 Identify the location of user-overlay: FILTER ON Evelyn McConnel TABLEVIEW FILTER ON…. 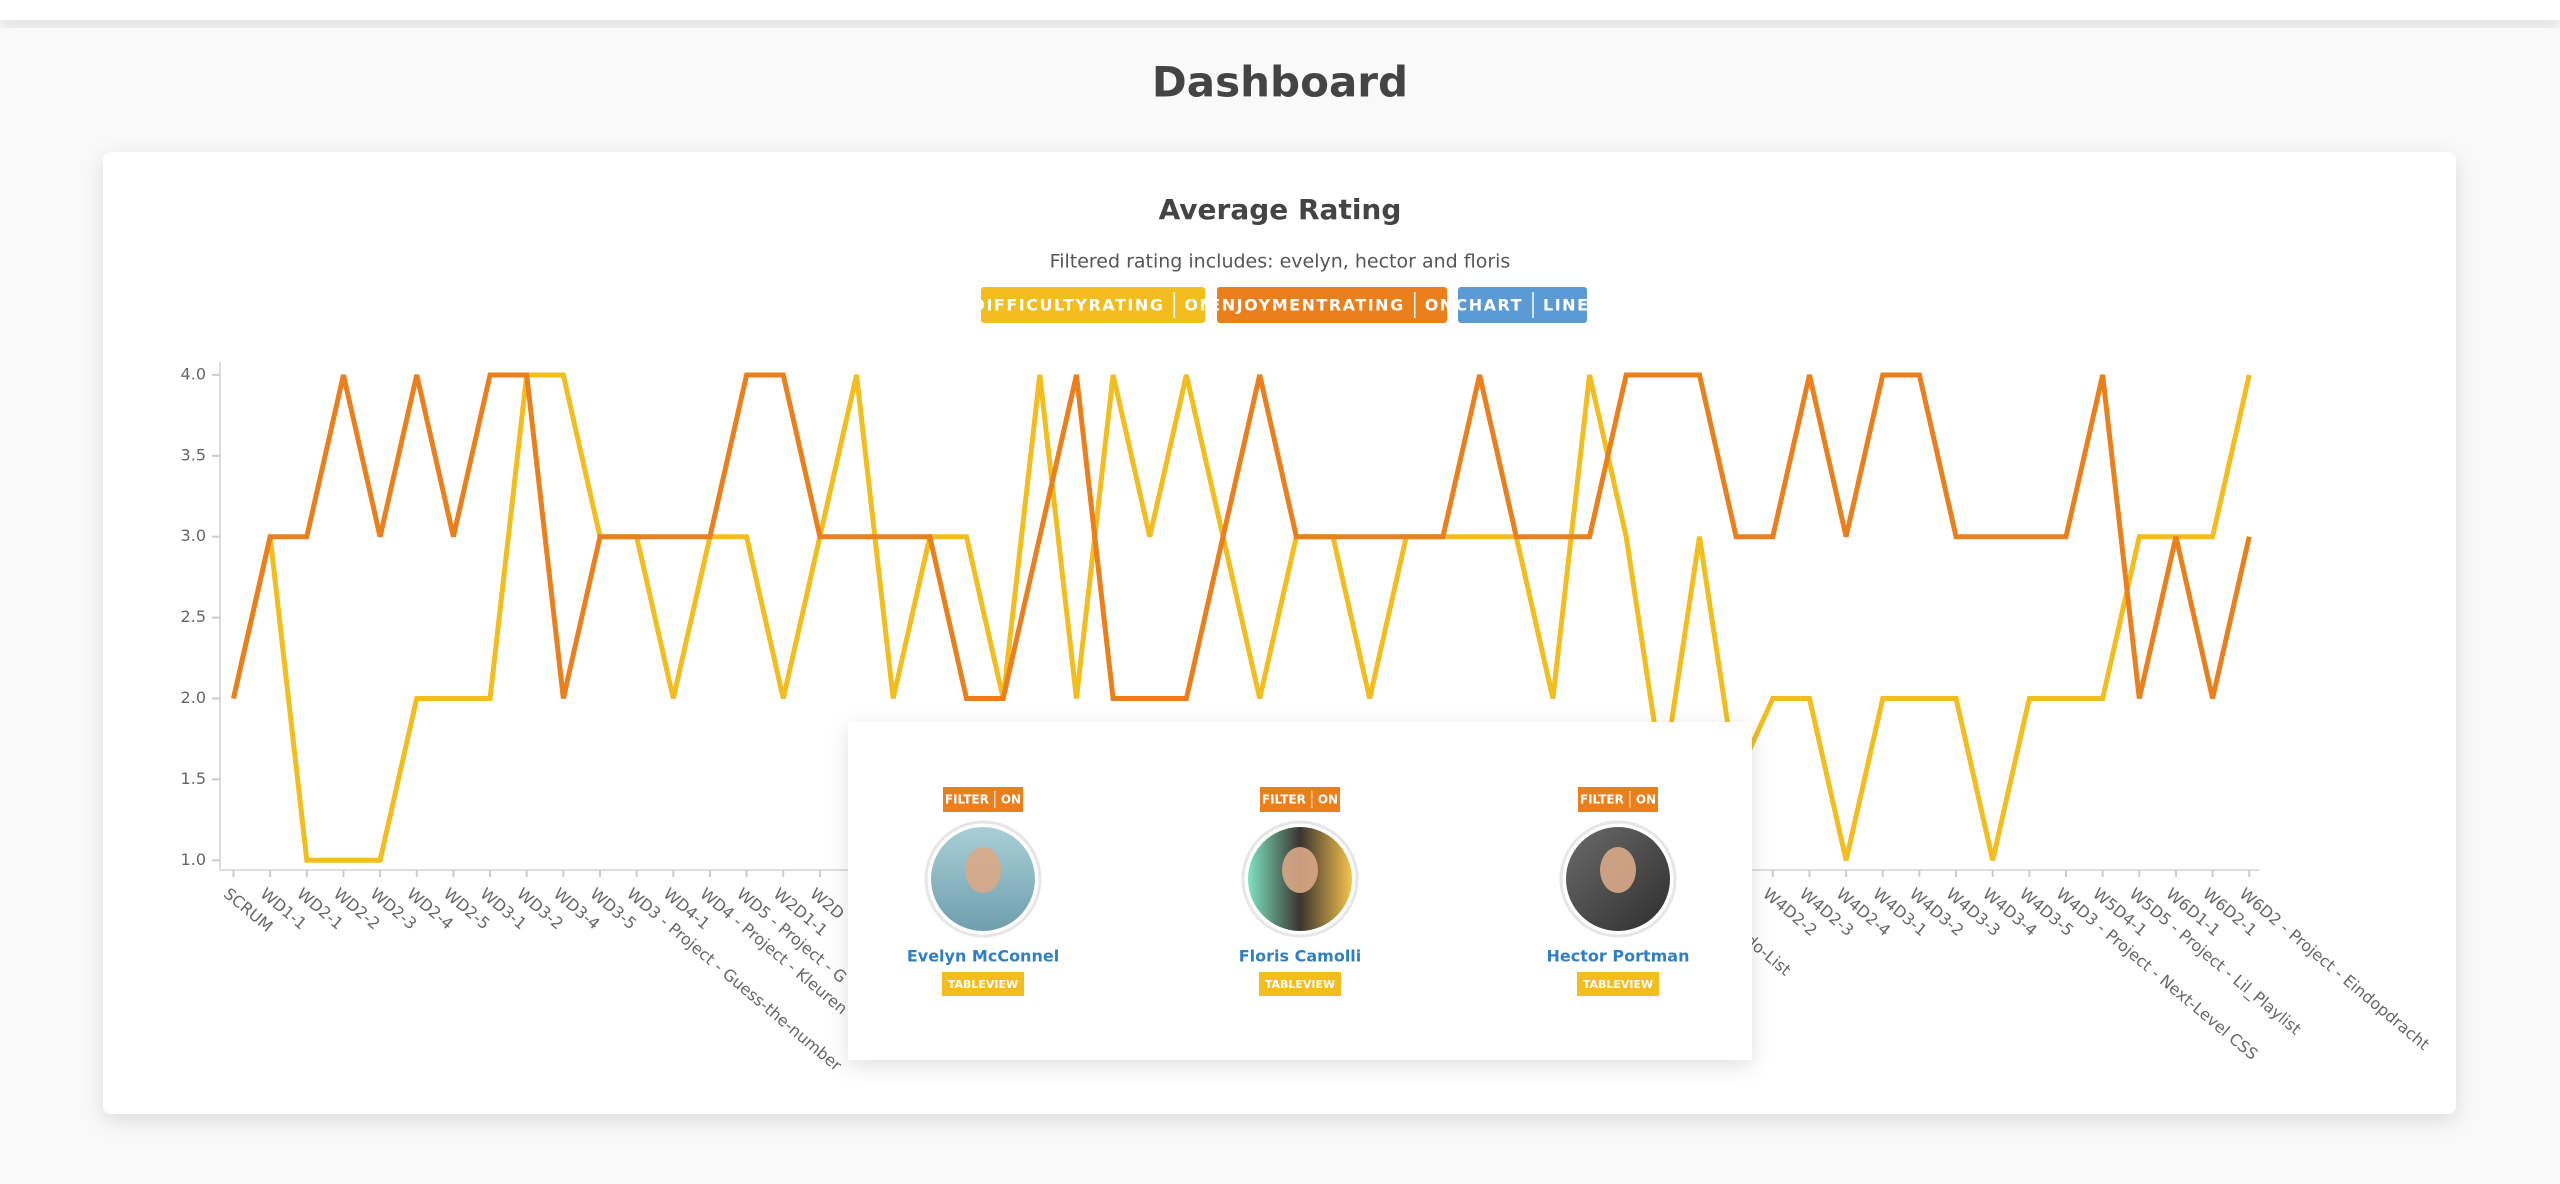
(1300, 891).